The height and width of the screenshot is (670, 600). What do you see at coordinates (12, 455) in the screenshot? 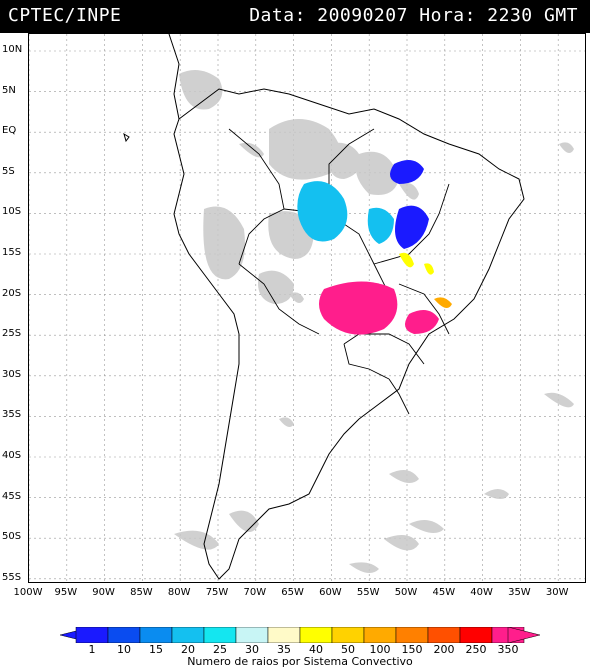
I see `latitude-label: 40S` at bounding box center [12, 455].